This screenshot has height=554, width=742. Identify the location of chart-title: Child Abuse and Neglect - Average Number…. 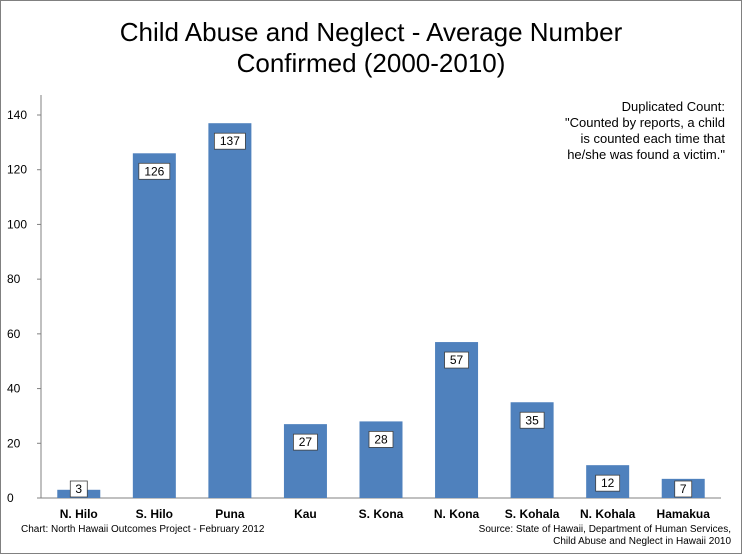
(371, 48).